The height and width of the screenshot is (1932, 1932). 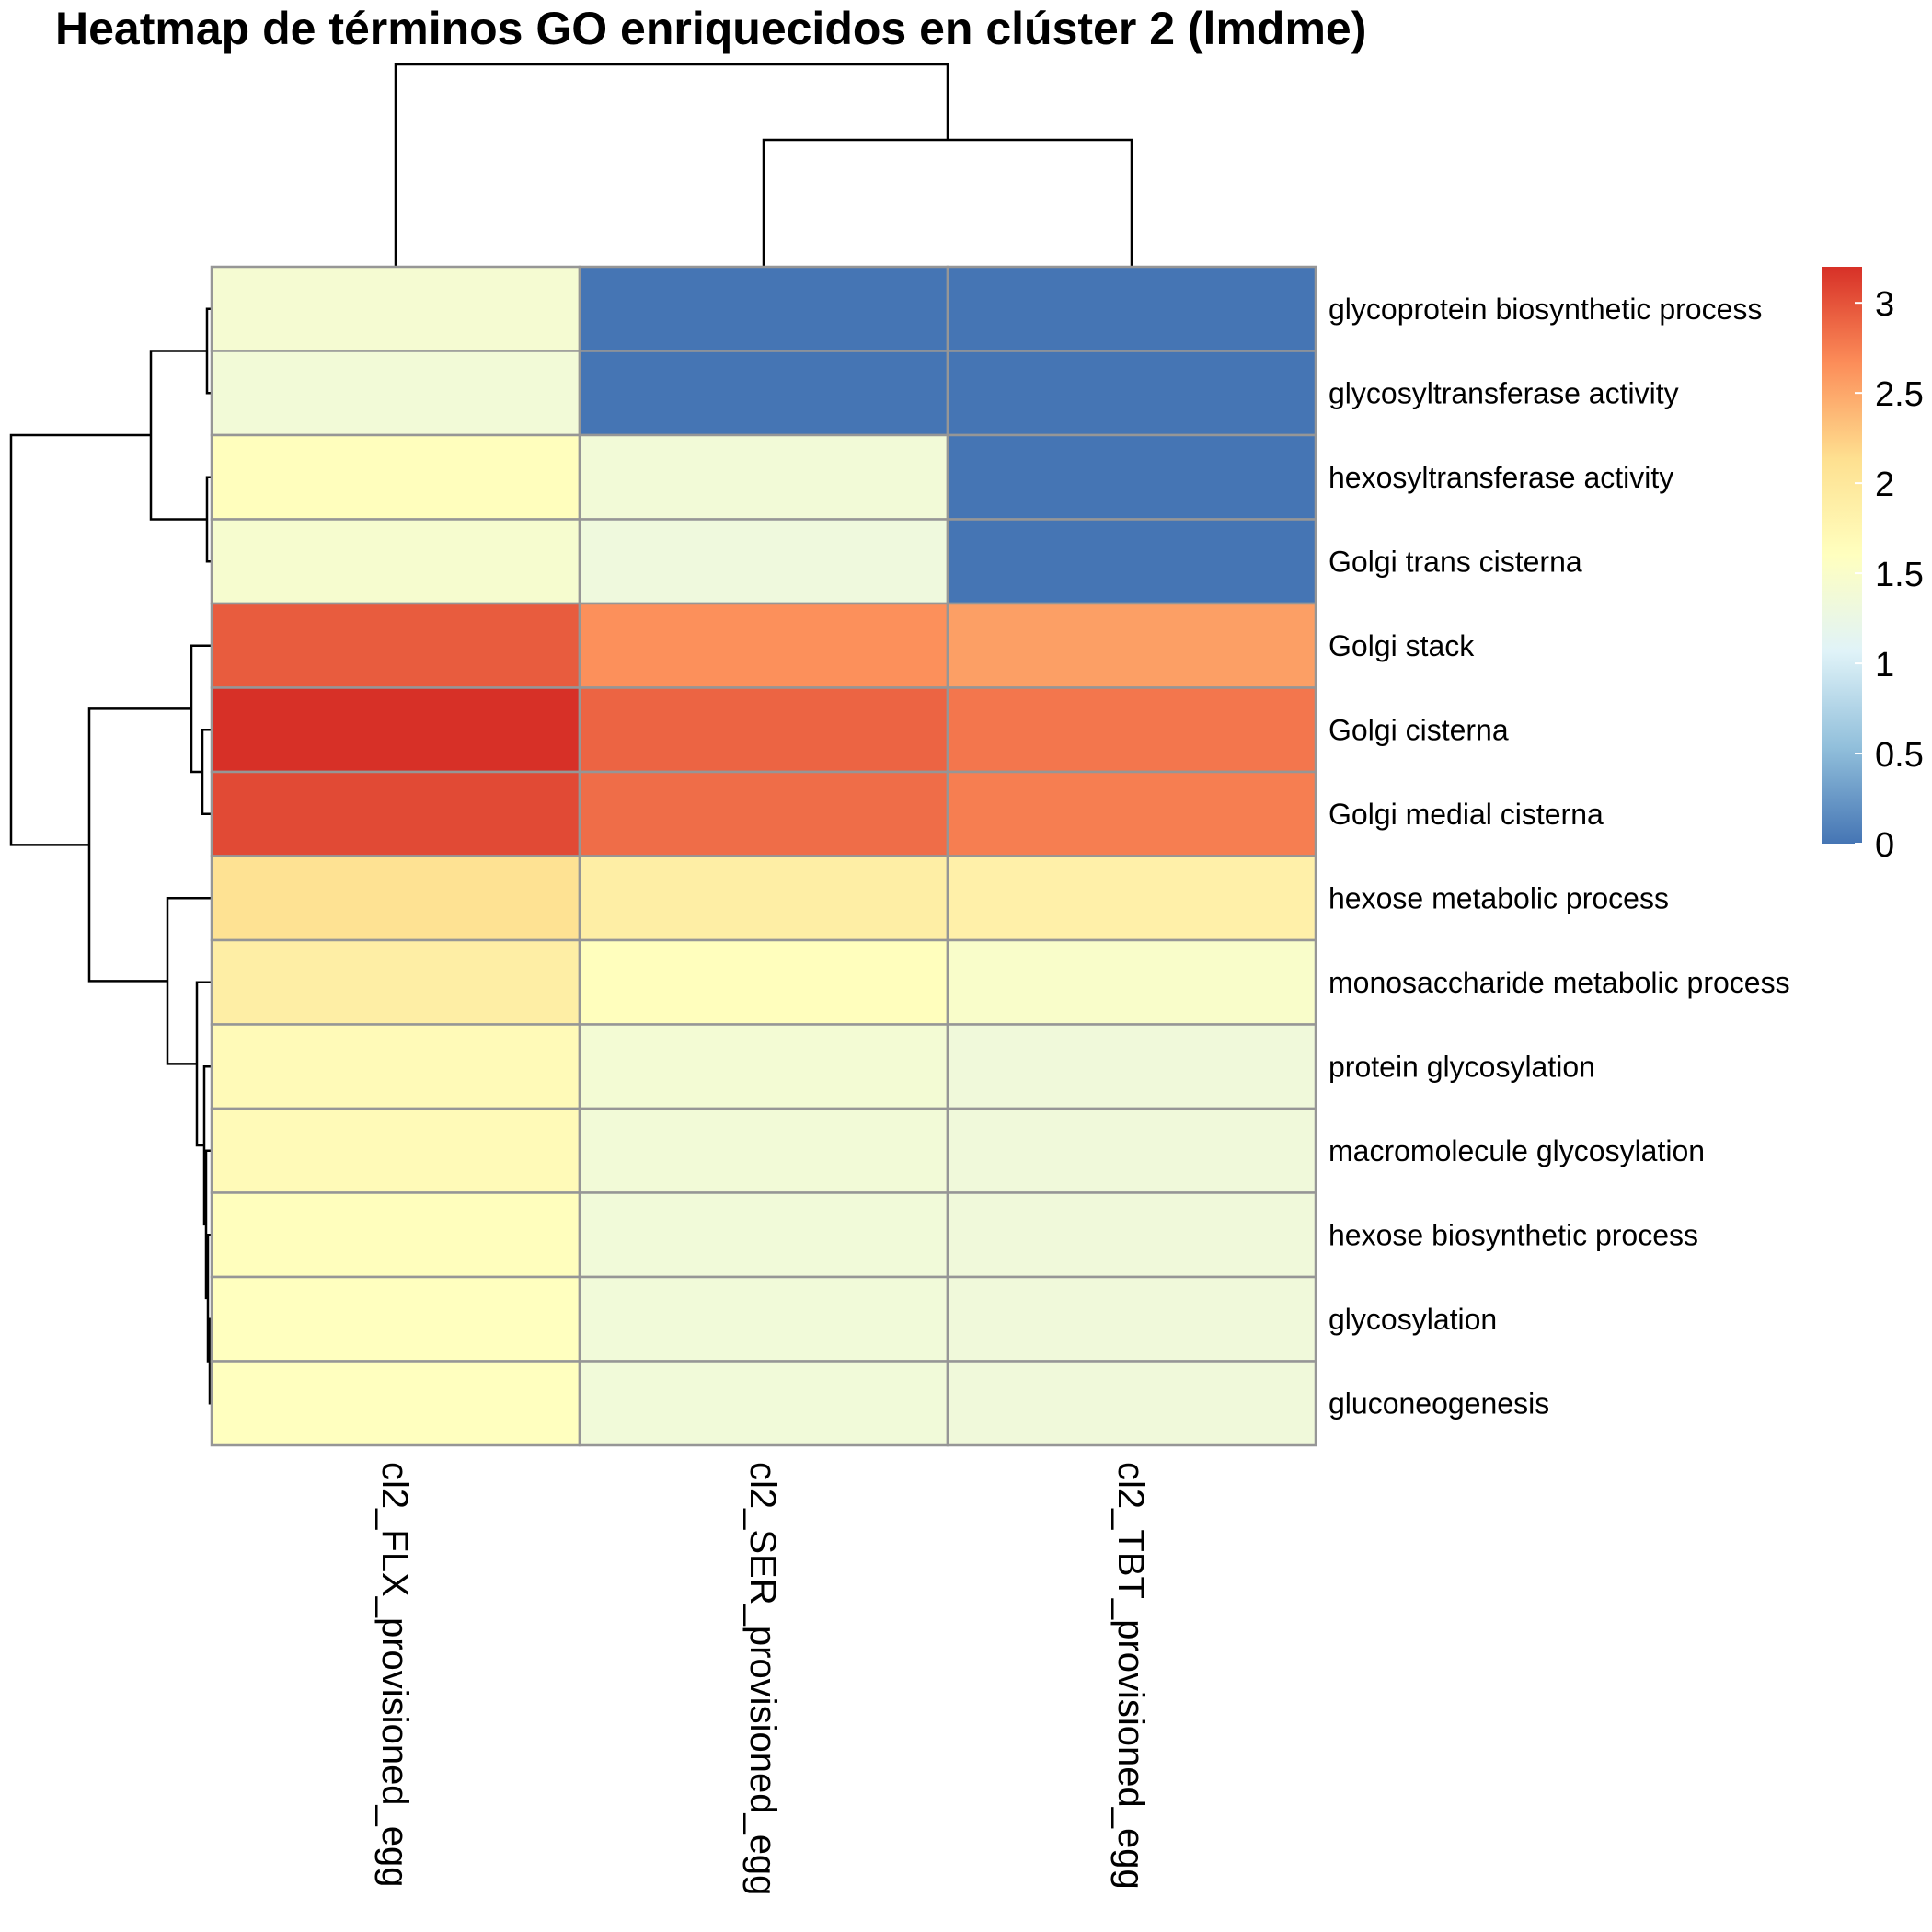 What do you see at coordinates (394, 1675) in the screenshot?
I see `column-label: cl2_FLX_provisioned_egg` at bounding box center [394, 1675].